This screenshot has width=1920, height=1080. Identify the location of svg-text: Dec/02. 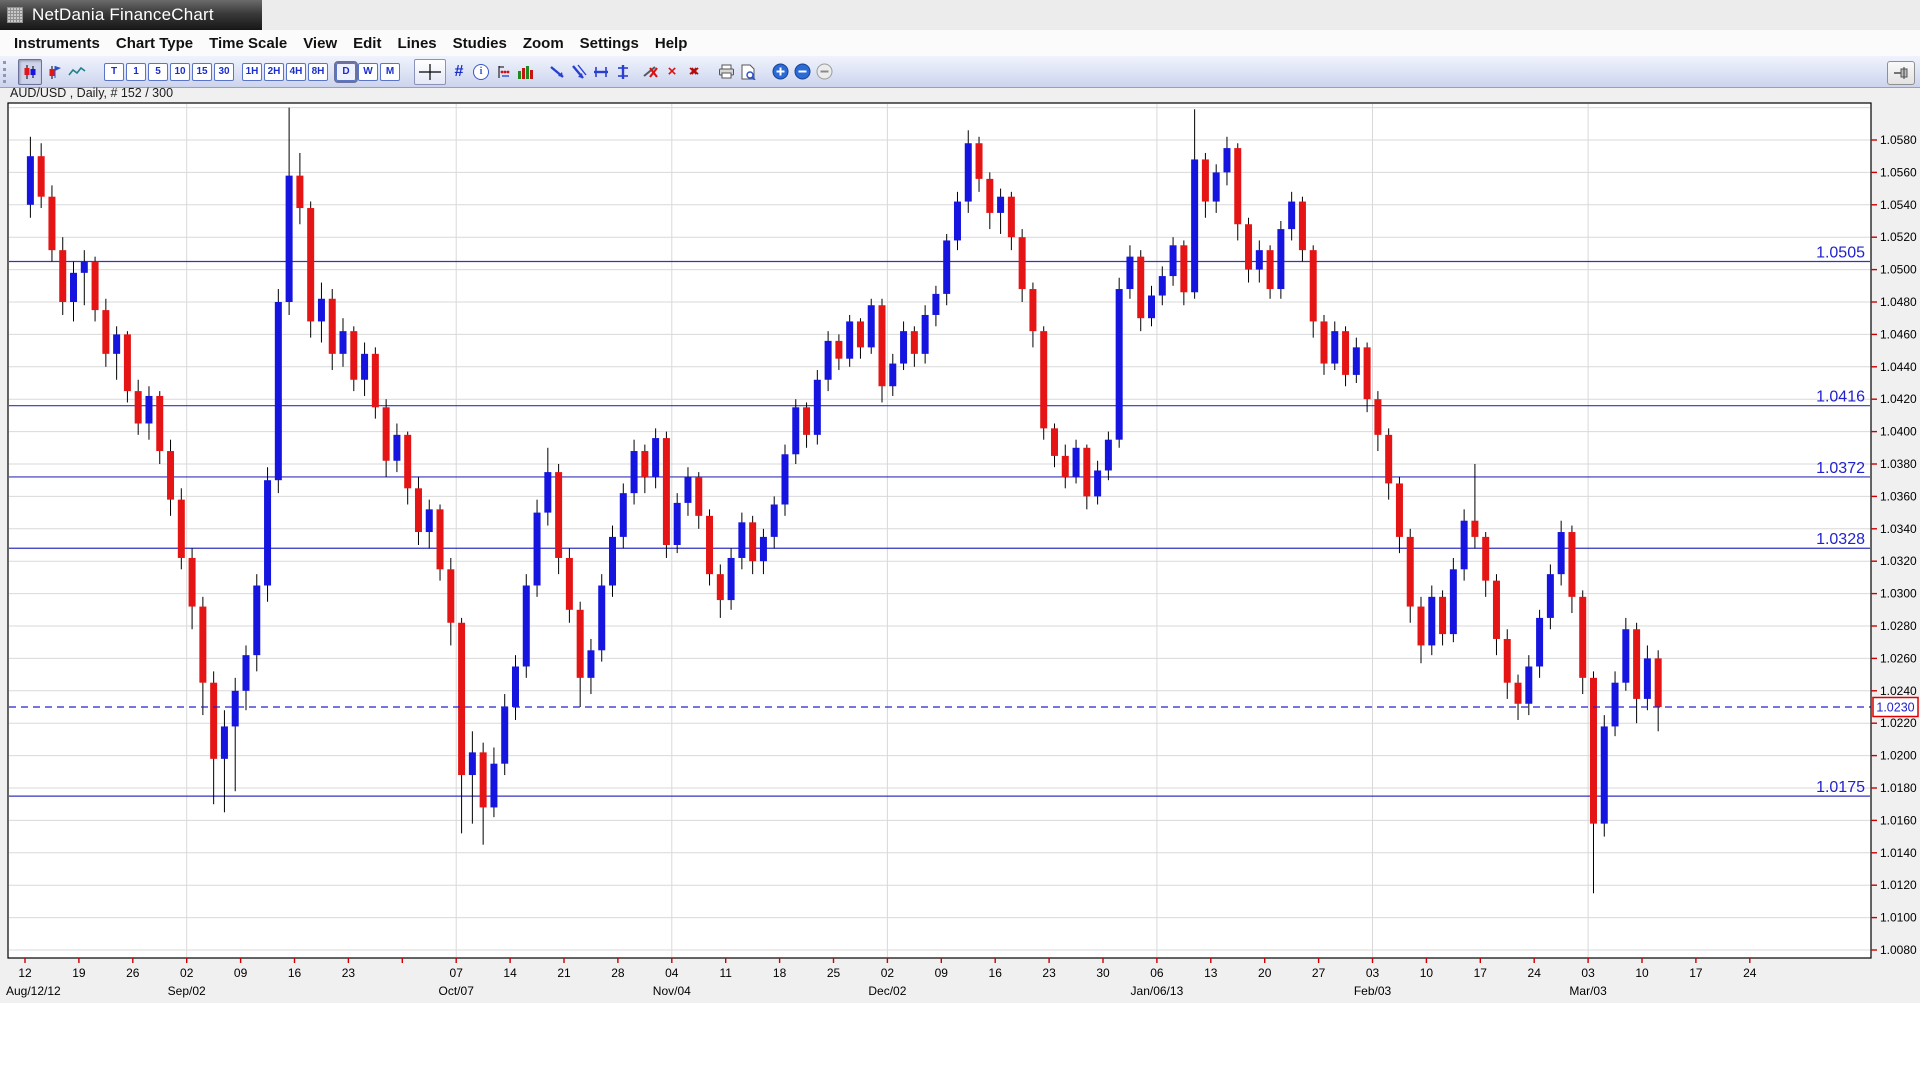
(887, 991).